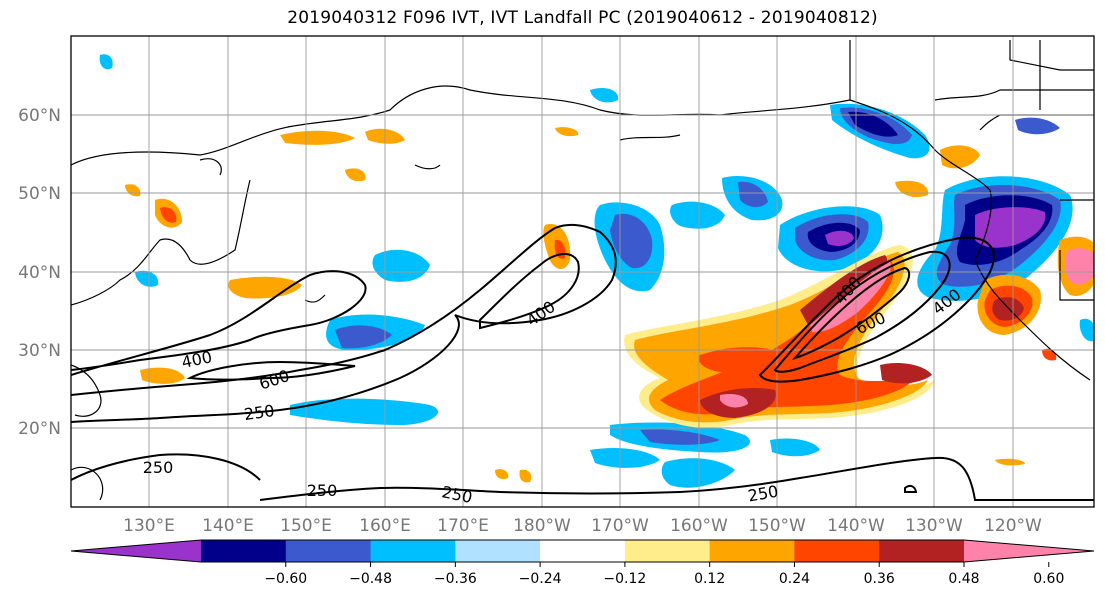 This screenshot has height=601, width=1105. I want to click on colorbar, so click(582, 551).